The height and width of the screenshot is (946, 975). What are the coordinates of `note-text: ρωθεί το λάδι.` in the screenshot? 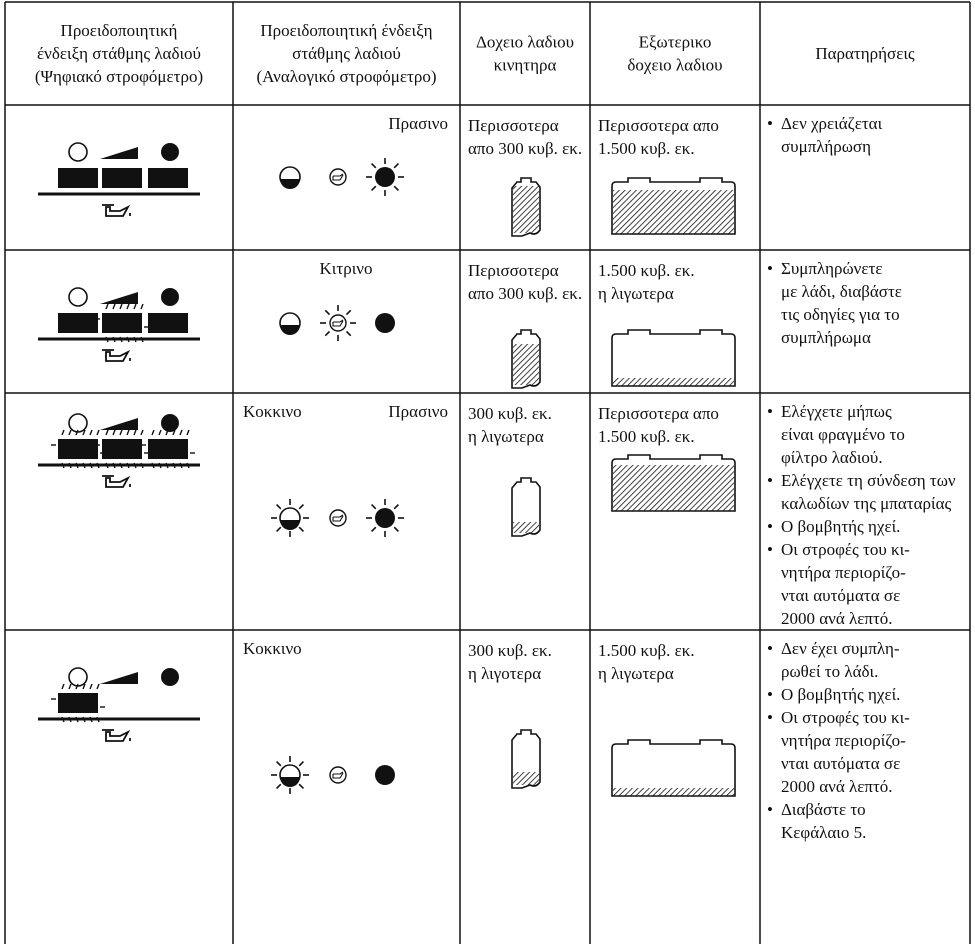 It's located at (829, 671).